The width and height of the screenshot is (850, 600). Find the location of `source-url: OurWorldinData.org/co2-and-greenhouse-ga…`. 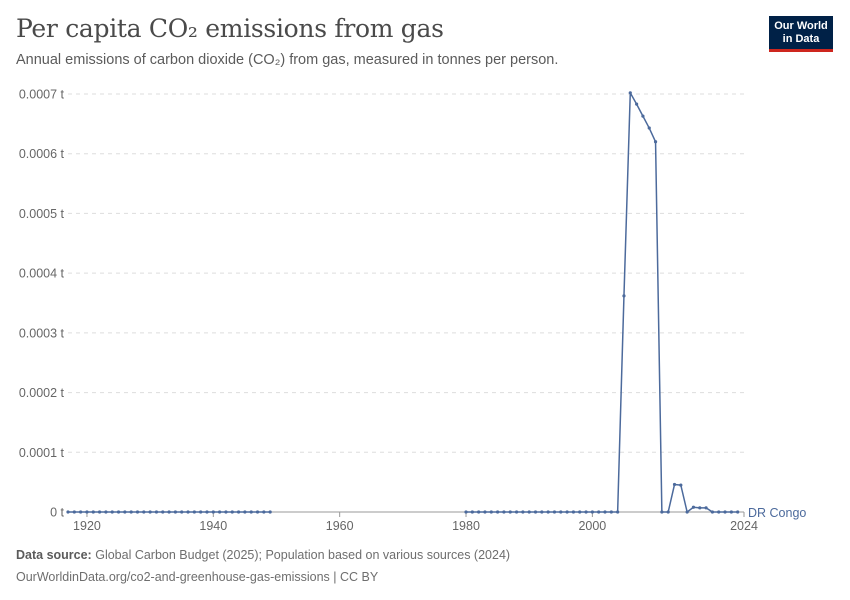

source-url: OurWorldinData.org/co2-and-greenhouse-ga… is located at coordinates (197, 577).